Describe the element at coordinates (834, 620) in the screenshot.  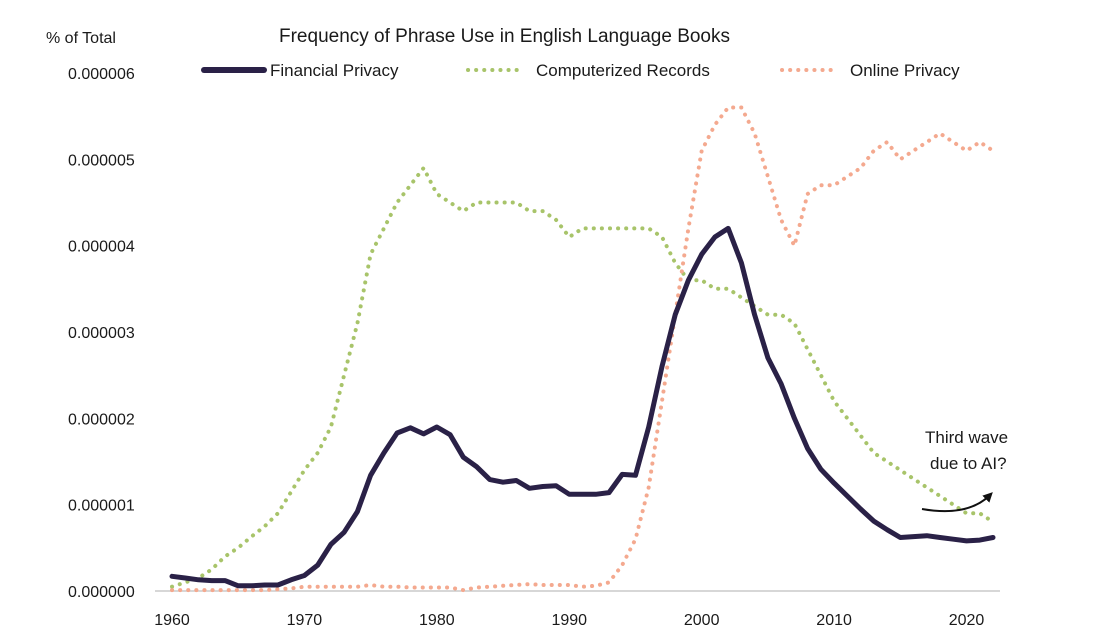
I see `x-tick-label: 2010` at that location.